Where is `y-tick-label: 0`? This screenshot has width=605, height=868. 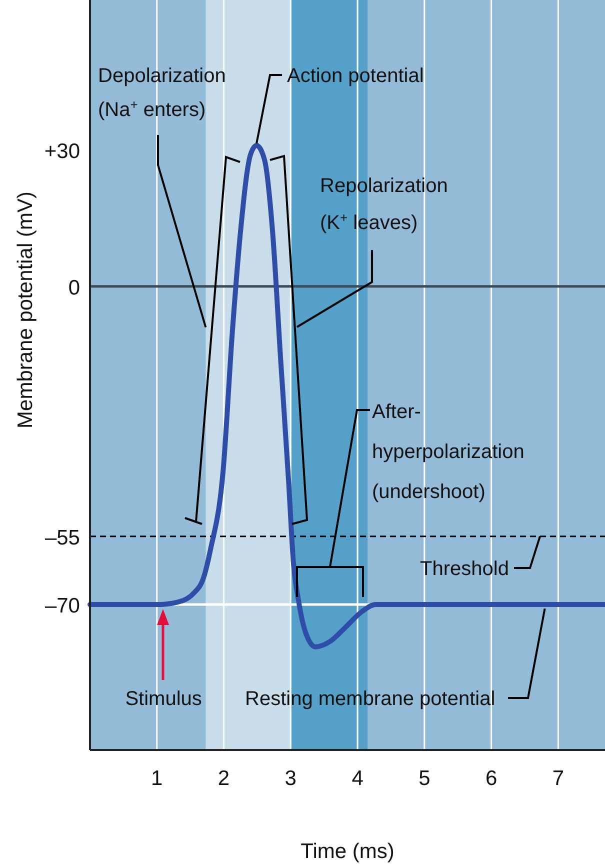 y-tick-label: 0 is located at coordinates (74, 288).